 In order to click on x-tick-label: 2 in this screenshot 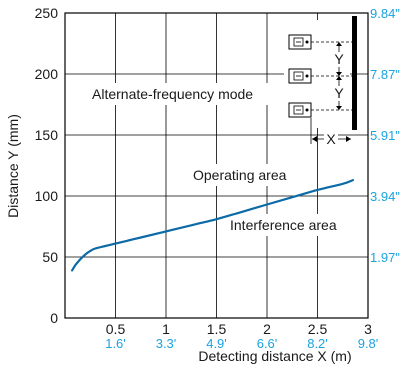, I will do `click(267, 329)`.